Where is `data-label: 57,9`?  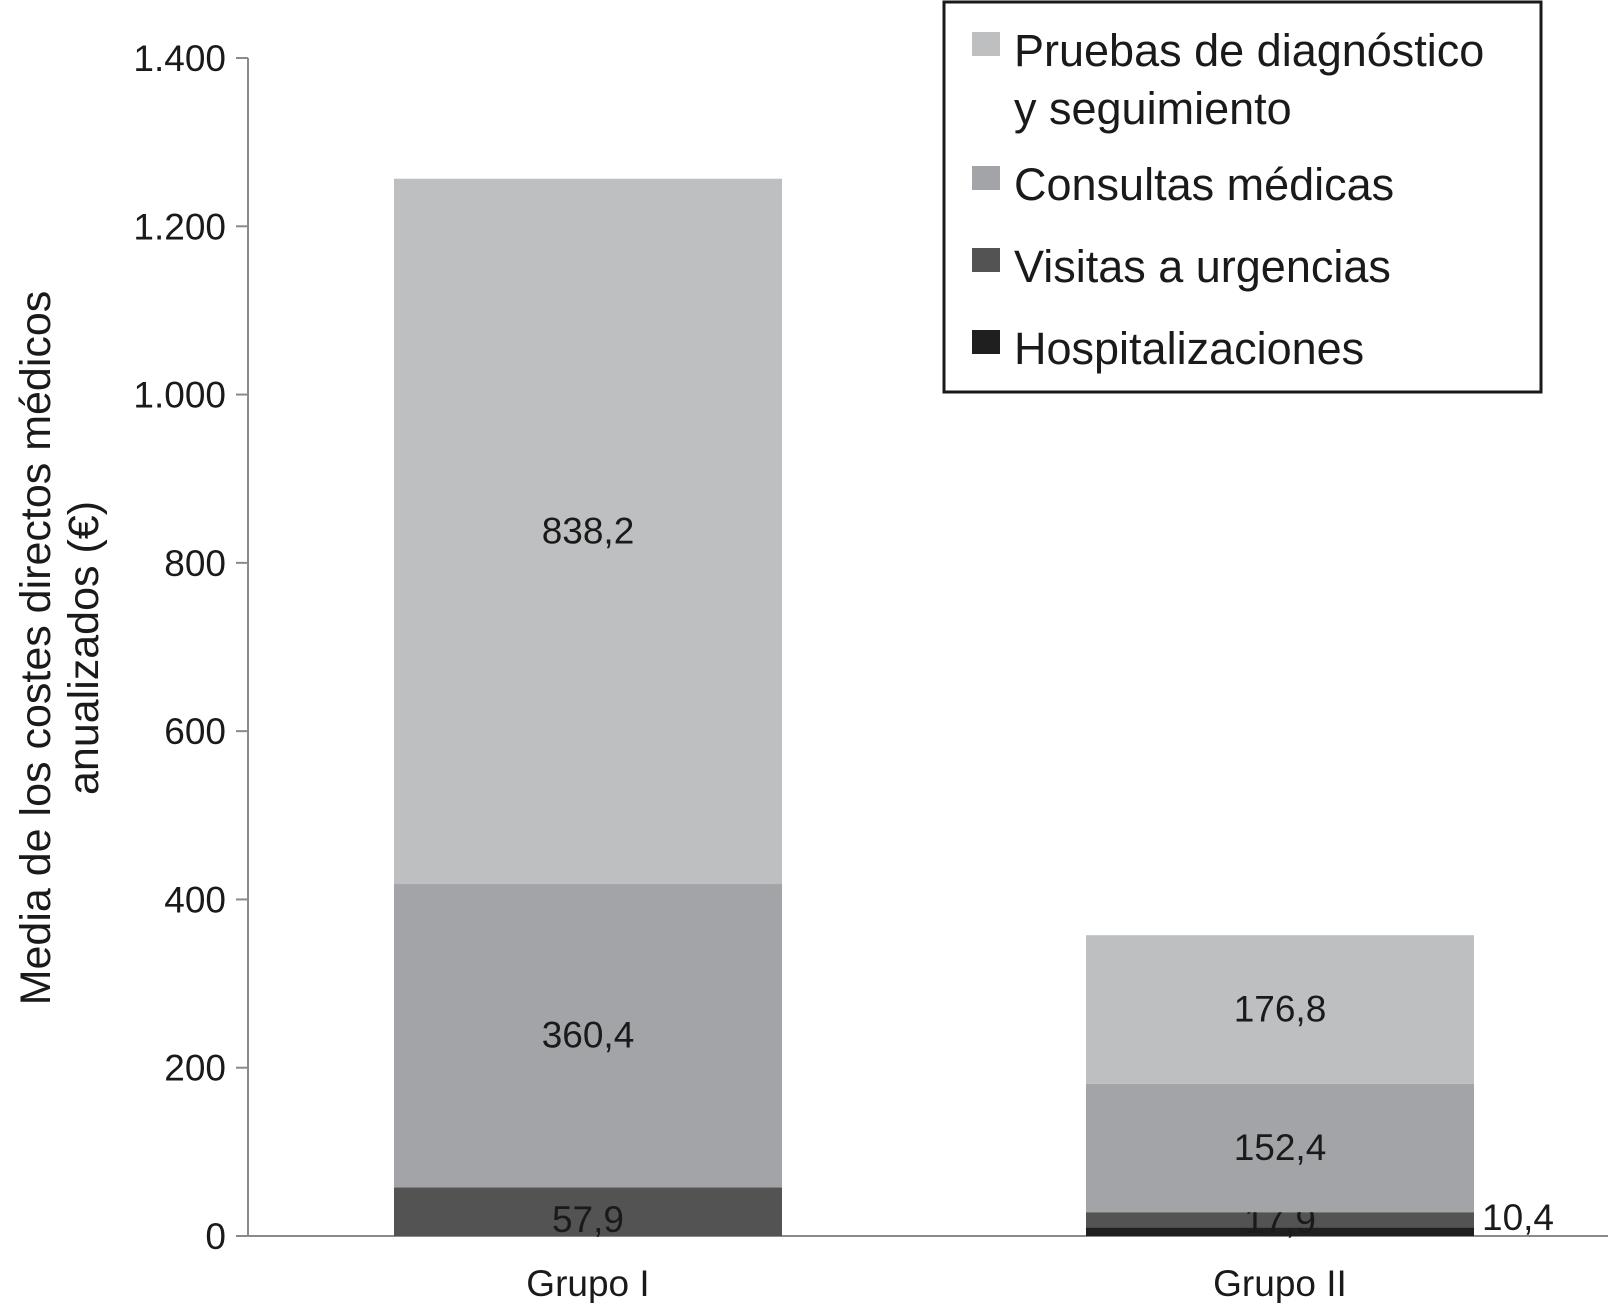 data-label: 57,9 is located at coordinates (588, 1219).